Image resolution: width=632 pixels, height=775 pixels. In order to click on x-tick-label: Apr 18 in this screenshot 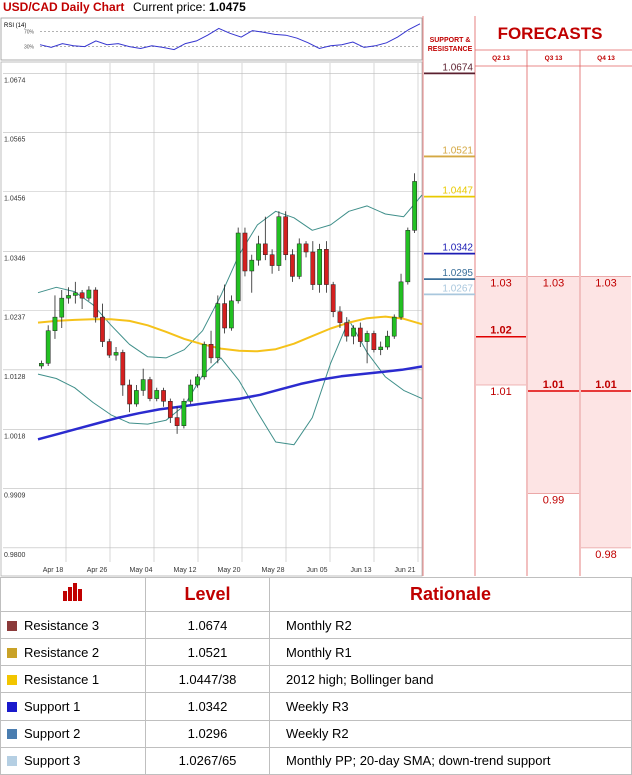, I will do `click(53, 570)`.